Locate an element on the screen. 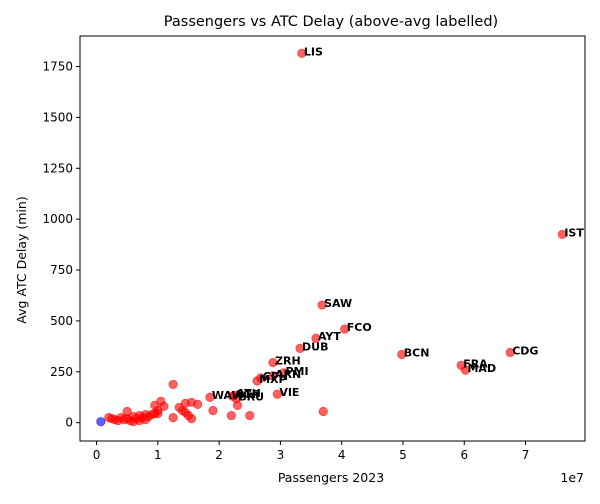  data-label-waw: WAW is located at coordinates (228, 395).